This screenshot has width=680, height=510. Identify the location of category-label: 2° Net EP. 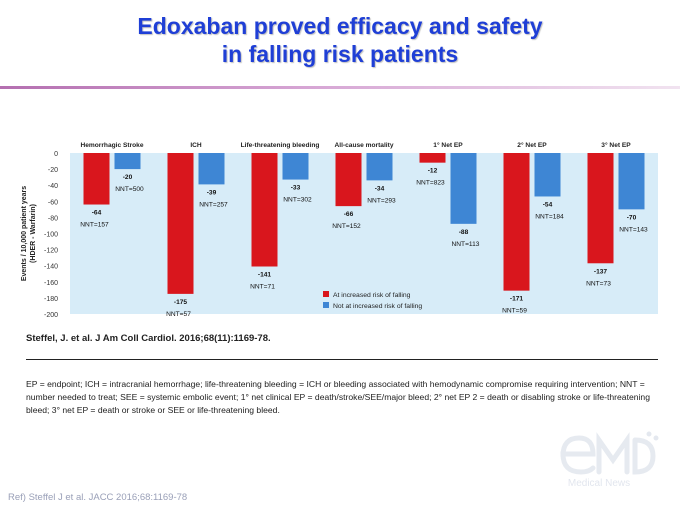
(532, 145).